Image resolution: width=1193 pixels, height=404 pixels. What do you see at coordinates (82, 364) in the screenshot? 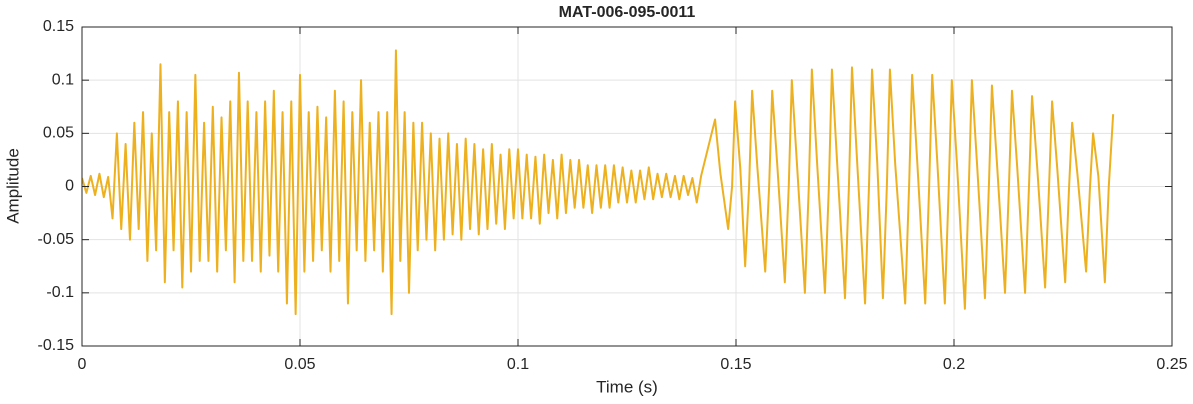
I see `x-tick-label: 0` at bounding box center [82, 364].